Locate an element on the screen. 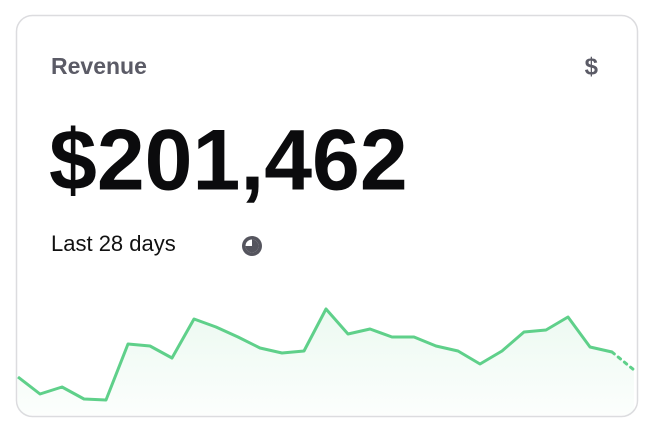 This screenshot has height=437, width=660. period-label: Last 28 days is located at coordinates (113, 243).